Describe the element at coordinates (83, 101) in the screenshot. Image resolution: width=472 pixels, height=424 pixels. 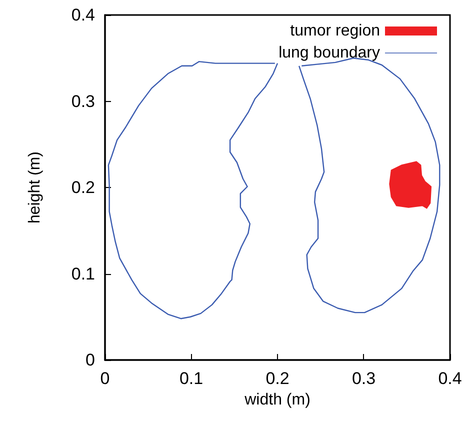
I see `y-tick-label: 0.3` at that location.